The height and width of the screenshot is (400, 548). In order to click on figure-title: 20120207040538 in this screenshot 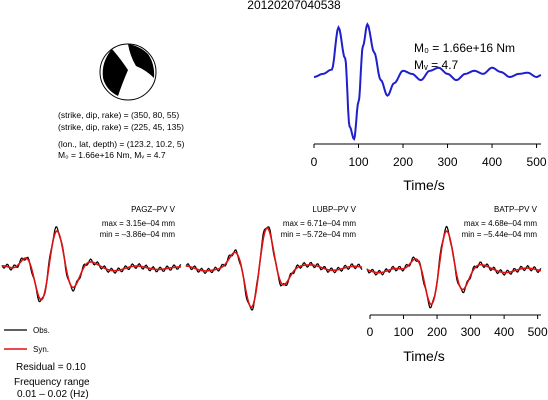, I will do `click(294, 6)`.